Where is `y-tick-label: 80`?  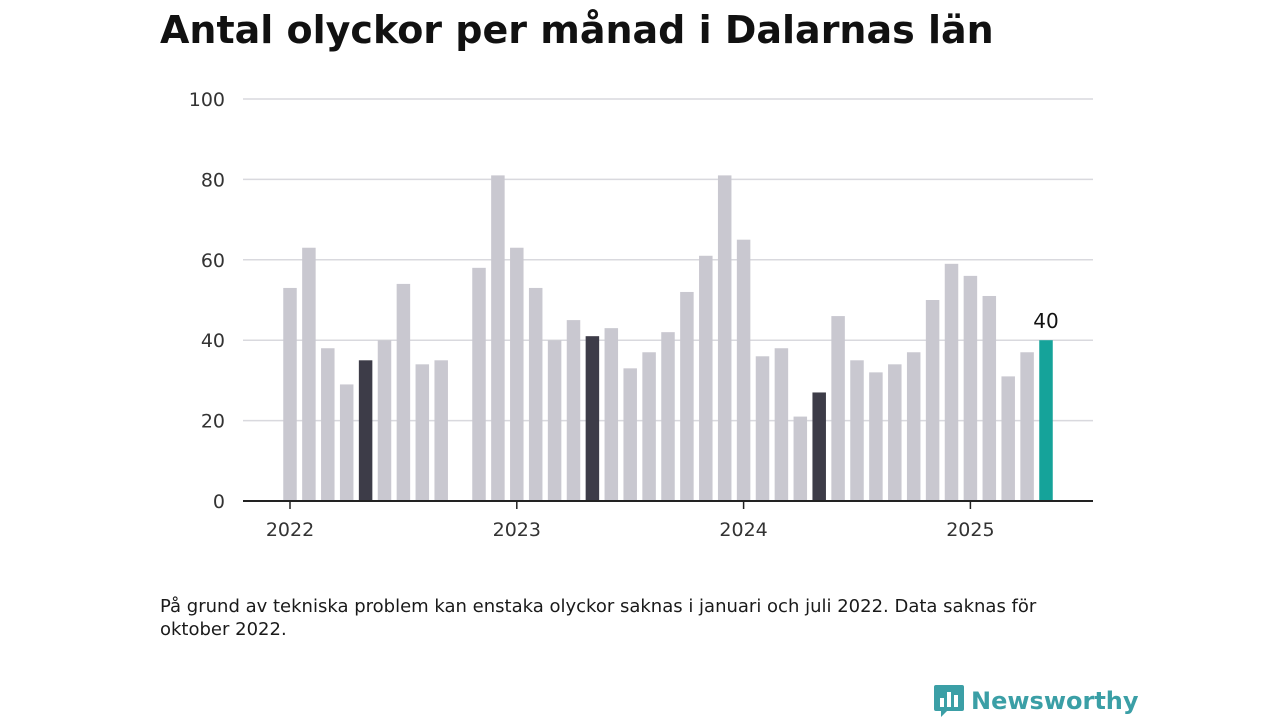 y-tick-label: 80 is located at coordinates (213, 180).